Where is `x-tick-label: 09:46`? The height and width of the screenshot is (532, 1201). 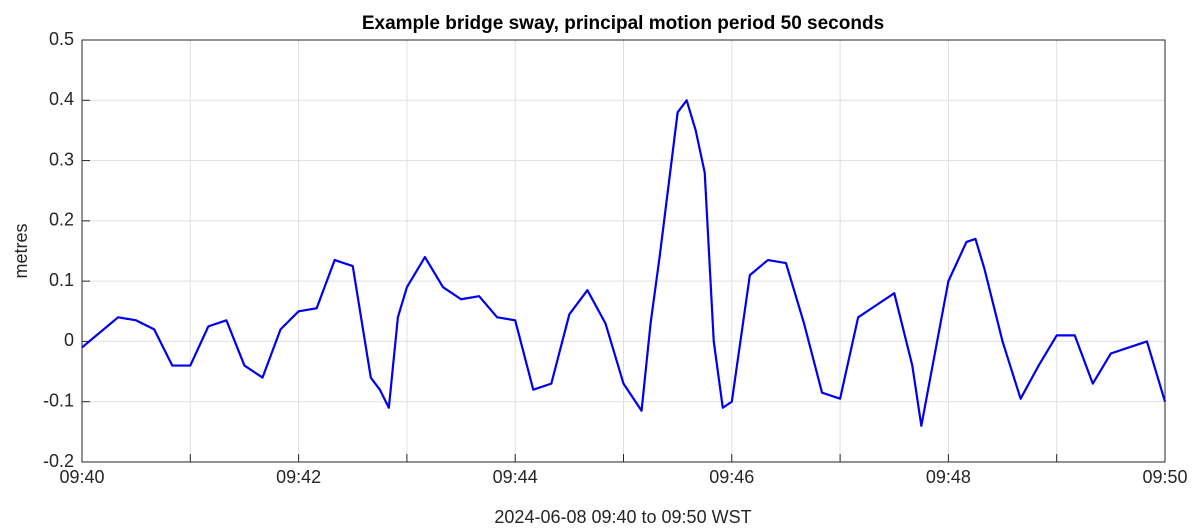
x-tick-label: 09:46 is located at coordinates (731, 477).